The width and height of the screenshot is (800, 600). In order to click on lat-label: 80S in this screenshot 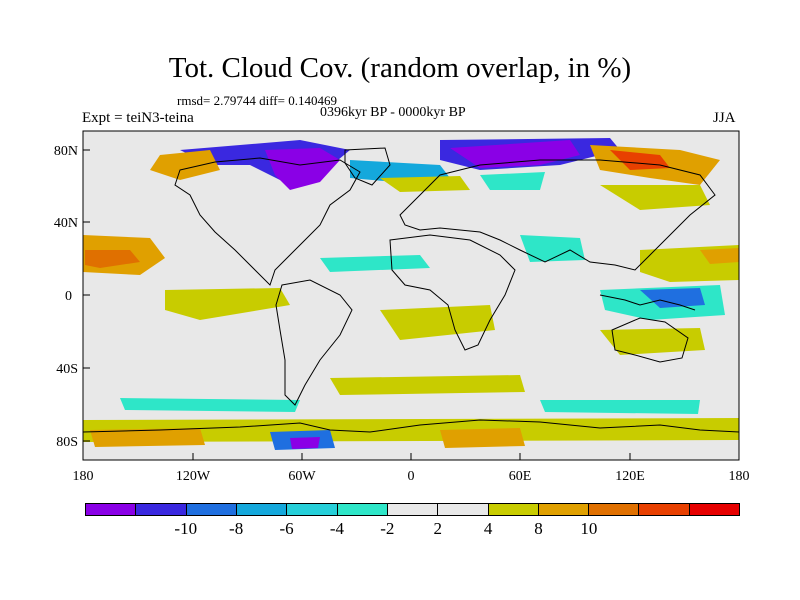, I will do `click(67, 442)`.